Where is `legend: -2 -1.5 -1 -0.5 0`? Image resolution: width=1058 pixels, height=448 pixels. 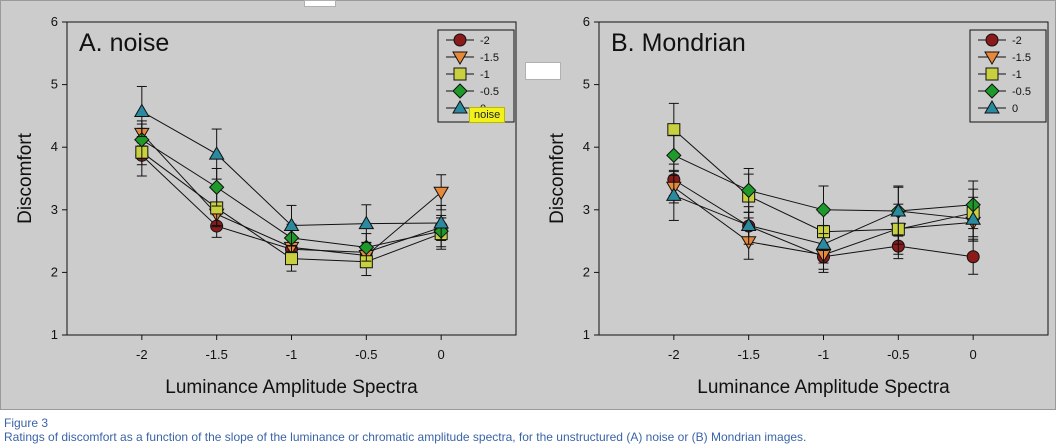 legend: -2 -1.5 -1 -0.5 0 is located at coordinates (1008, 76).